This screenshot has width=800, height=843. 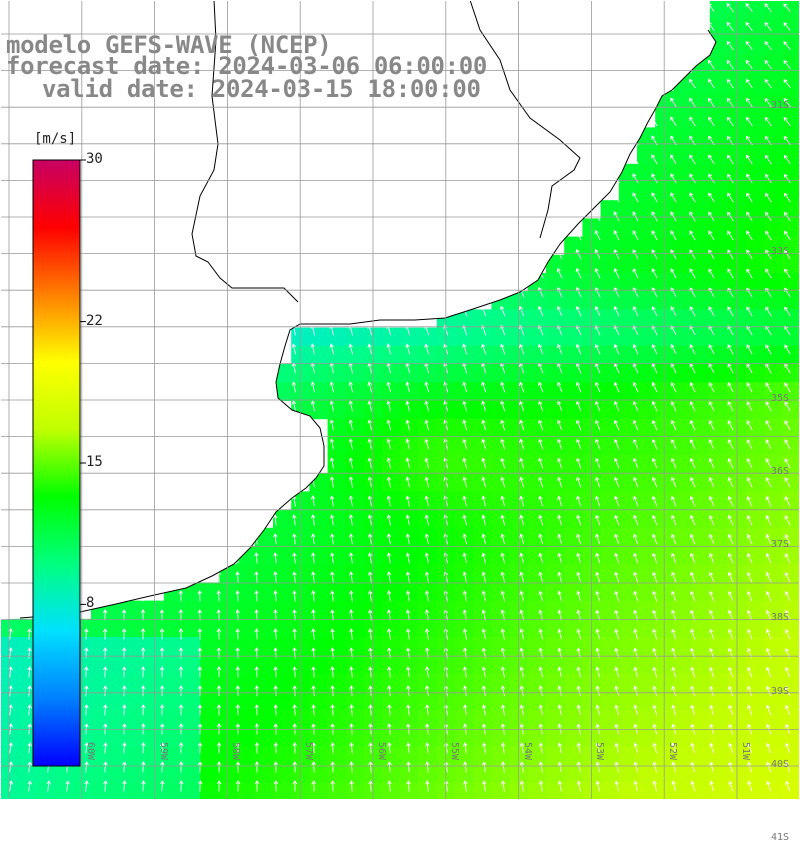 What do you see at coordinates (309, 751) in the screenshot?
I see `longitude-label: 57W` at bounding box center [309, 751].